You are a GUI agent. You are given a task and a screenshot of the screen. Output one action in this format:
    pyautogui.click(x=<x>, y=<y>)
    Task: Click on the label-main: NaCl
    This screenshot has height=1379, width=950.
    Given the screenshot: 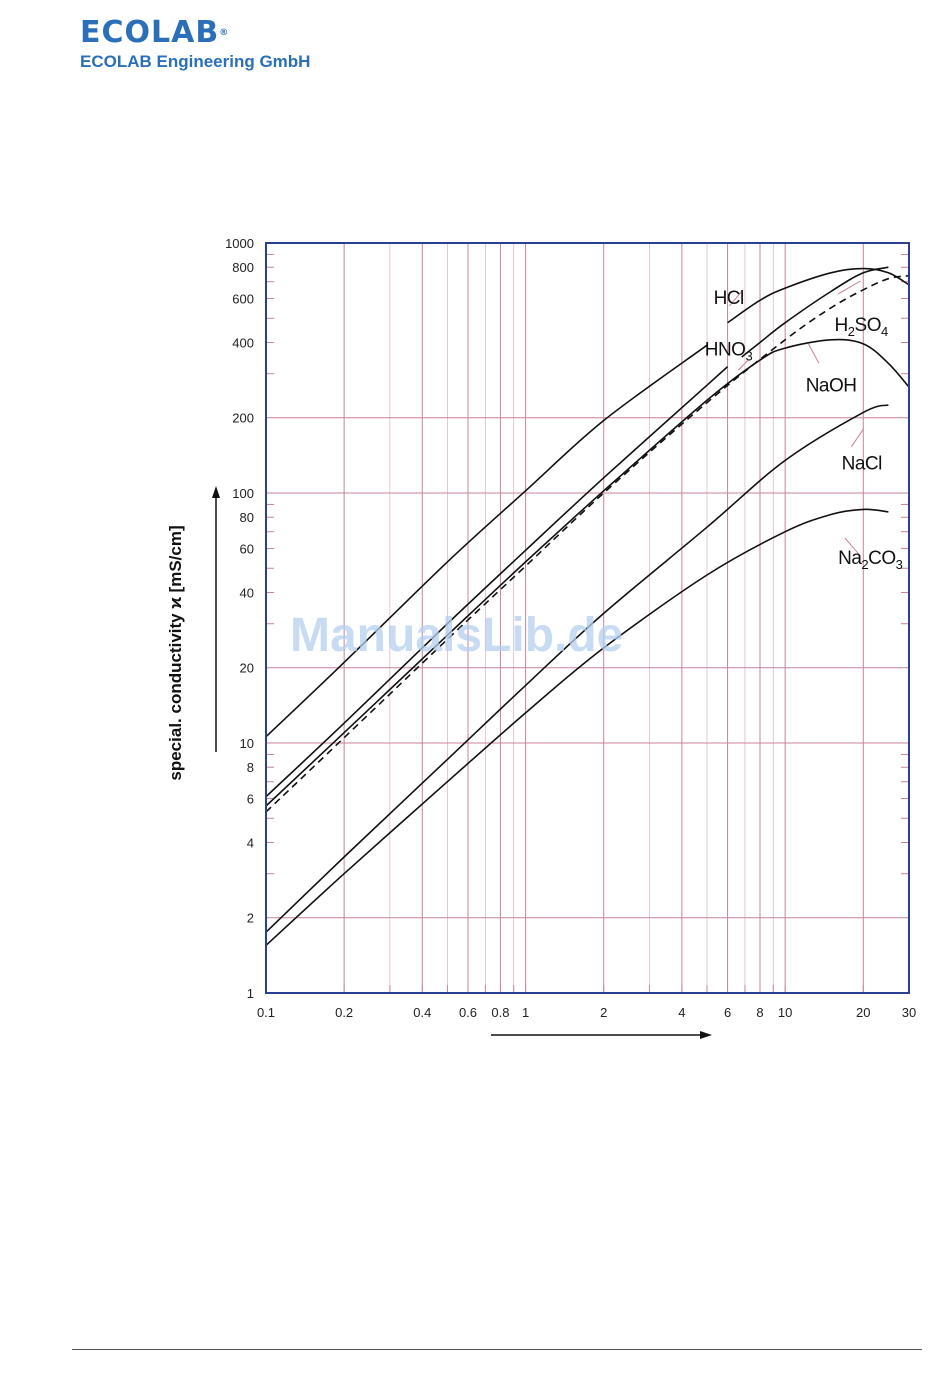 What is the action you would take?
    pyautogui.click(x=862, y=464)
    